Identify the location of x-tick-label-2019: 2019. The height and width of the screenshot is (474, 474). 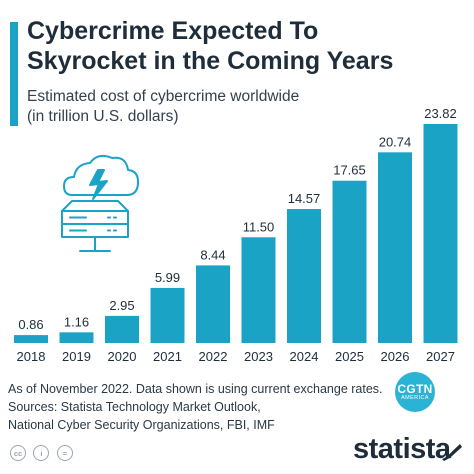
(76, 356).